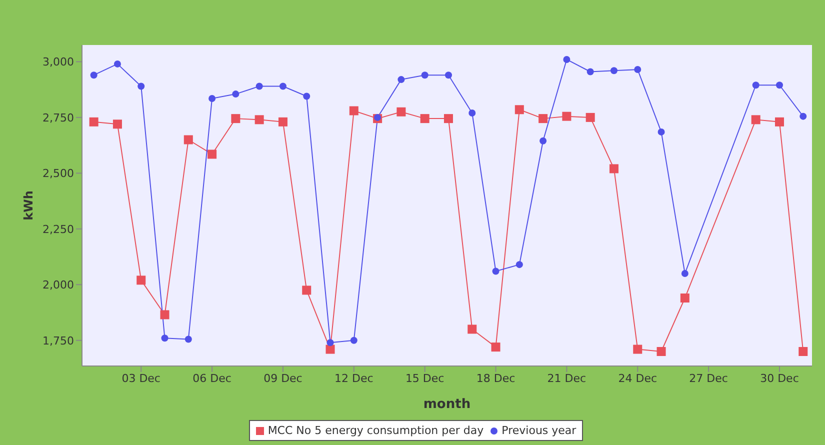 Image resolution: width=825 pixels, height=445 pixels. Describe the element at coordinates (538, 430) in the screenshot. I see `legend-label: Previous year` at that location.